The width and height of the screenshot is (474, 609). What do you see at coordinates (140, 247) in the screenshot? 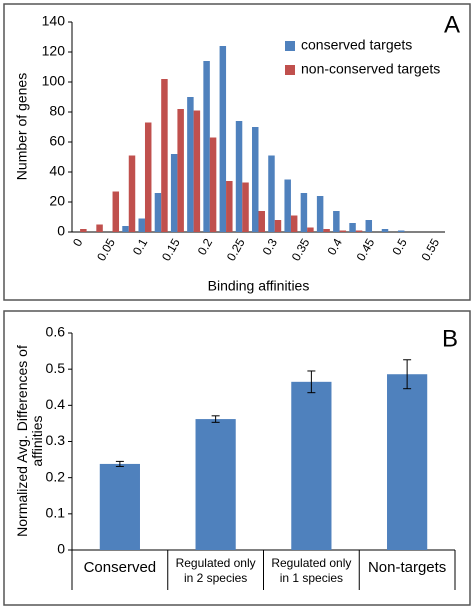
I see `x-tick-label: 0.1` at bounding box center [140, 247].